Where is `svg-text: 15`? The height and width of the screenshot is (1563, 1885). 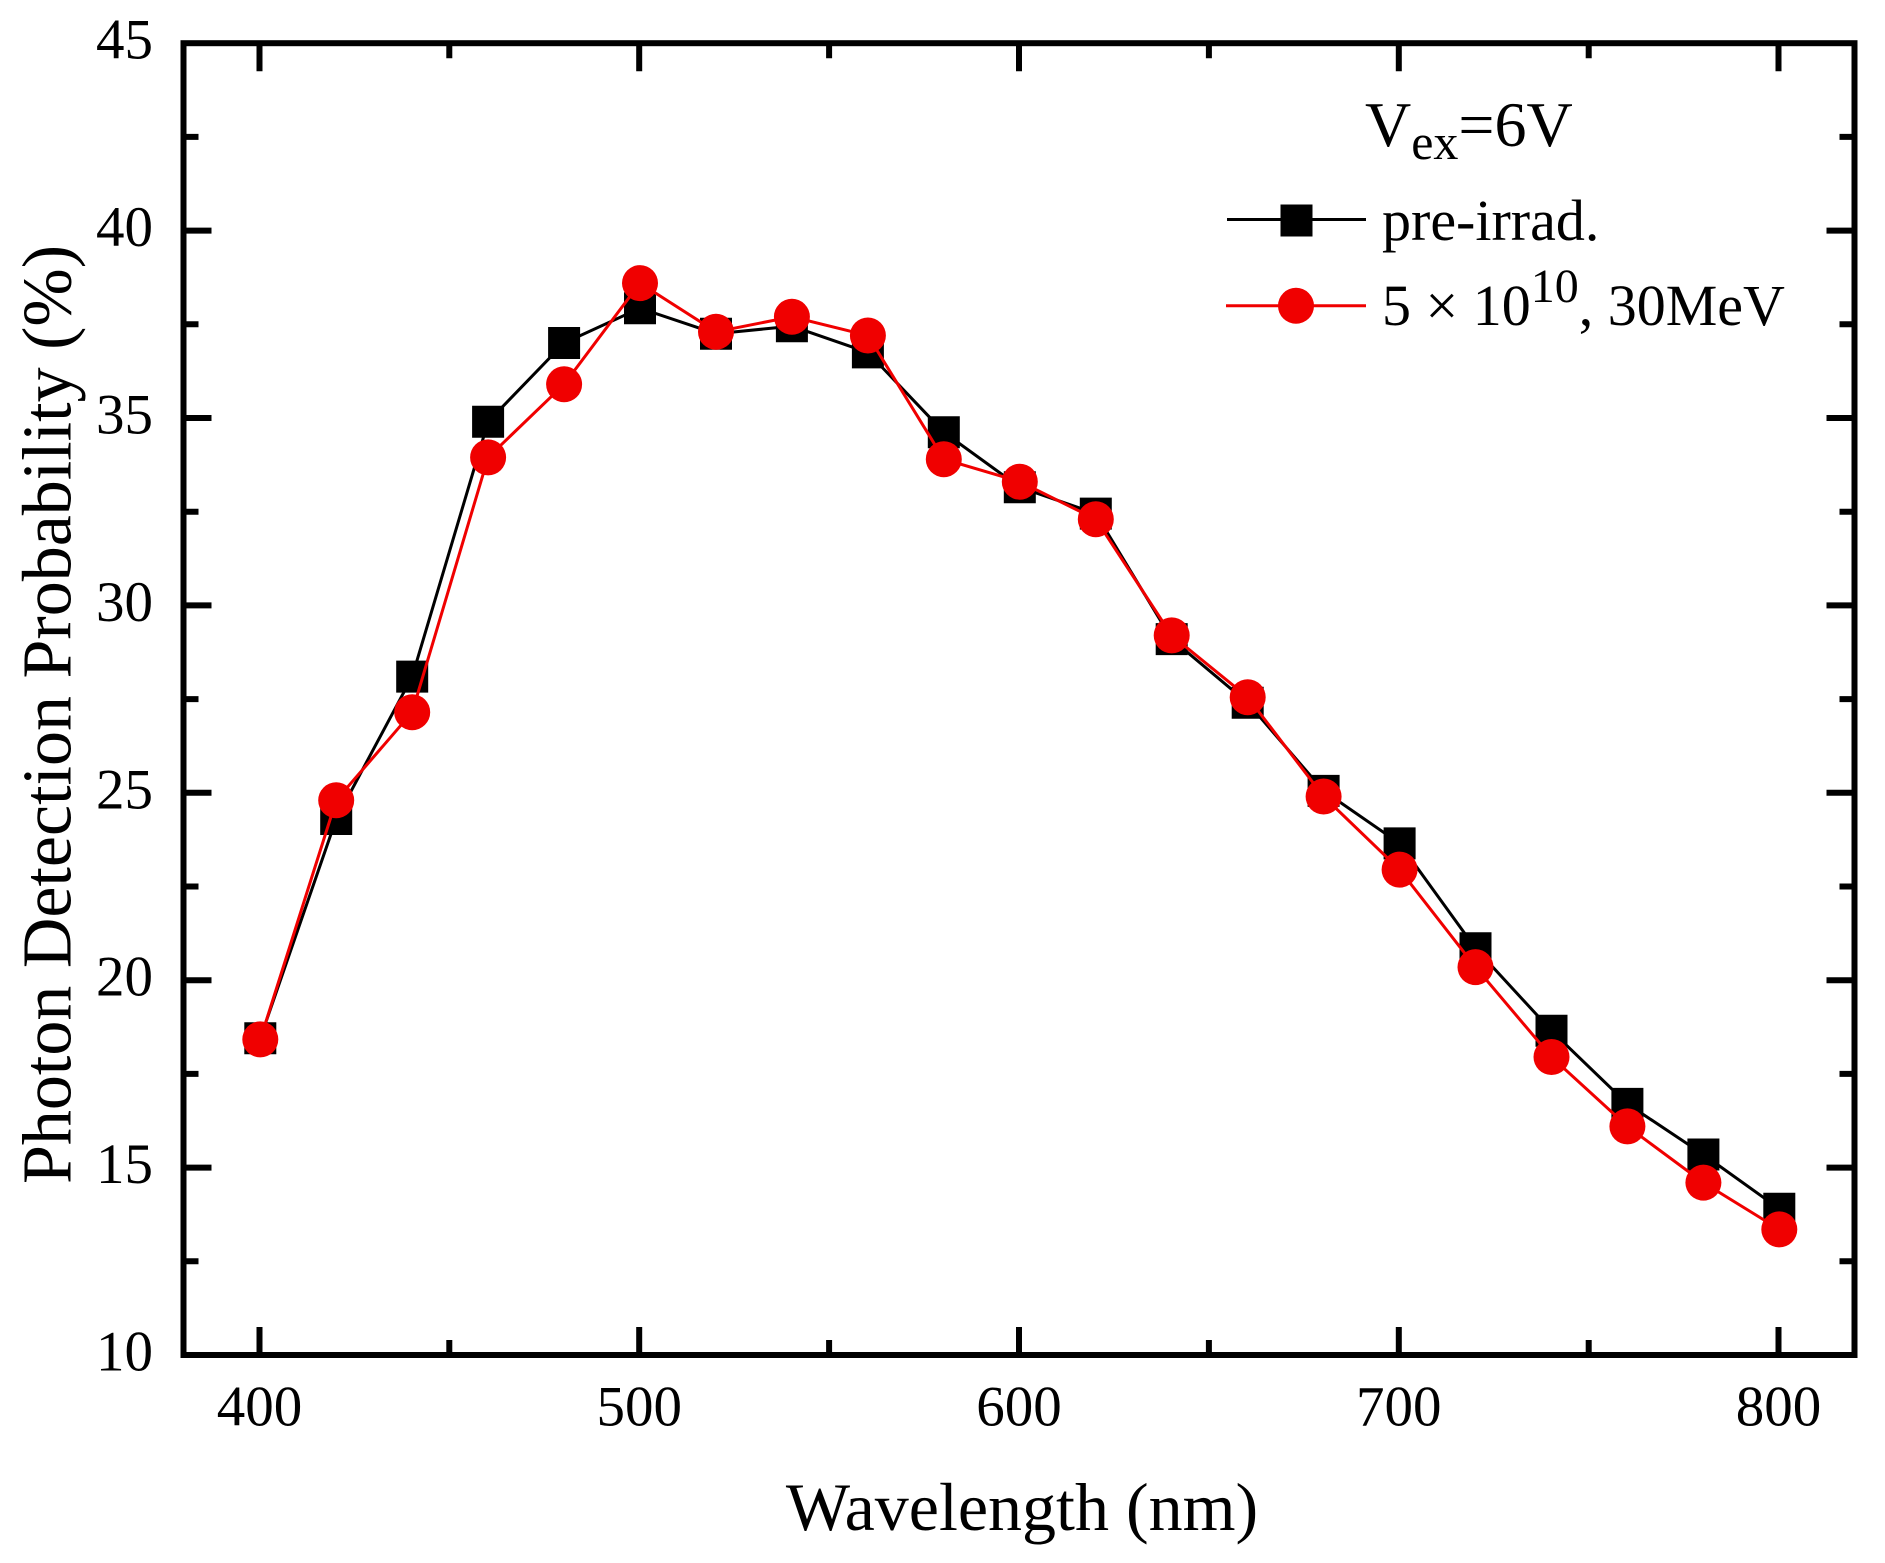
svg-text: 15 is located at coordinates (124, 1164).